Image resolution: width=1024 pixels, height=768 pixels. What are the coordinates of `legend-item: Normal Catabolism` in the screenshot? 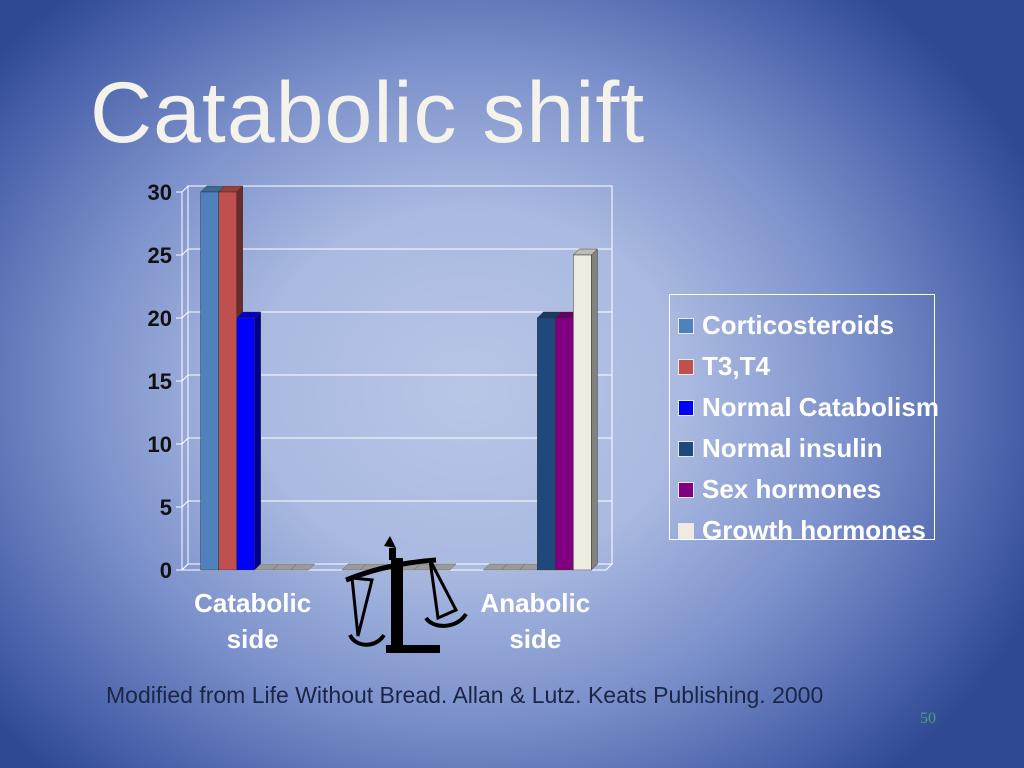 It's located at (808, 407).